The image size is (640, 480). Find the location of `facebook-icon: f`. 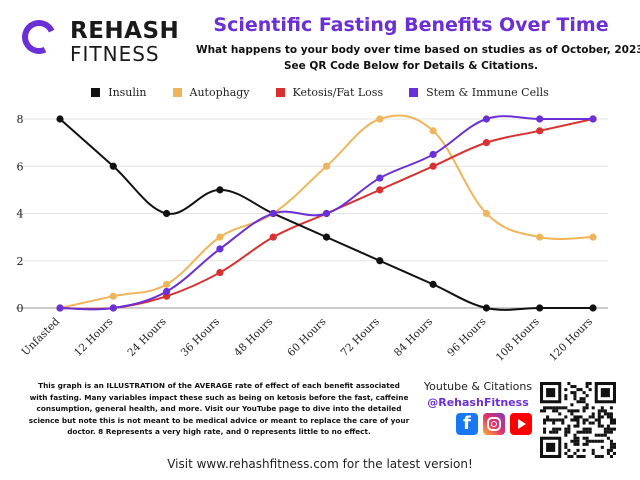

facebook-icon: f is located at coordinates (467, 424).